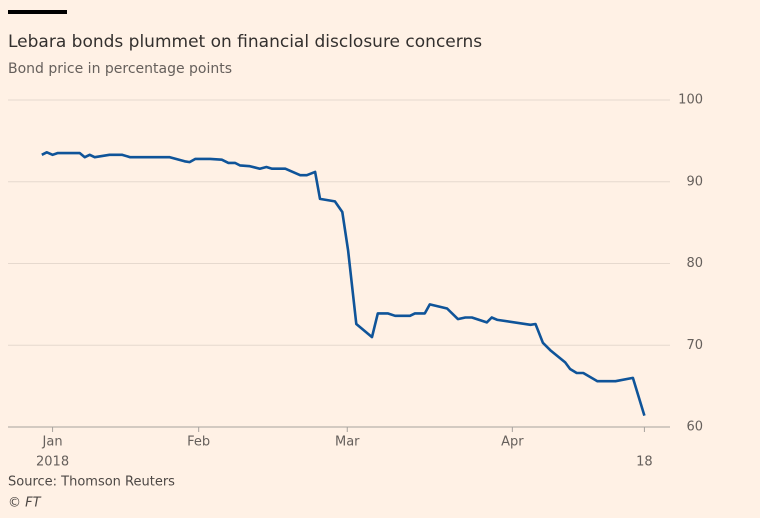 The width and height of the screenshot is (760, 518). Describe the element at coordinates (644, 462) in the screenshot. I see `x-tick-sublabel: 18` at that location.